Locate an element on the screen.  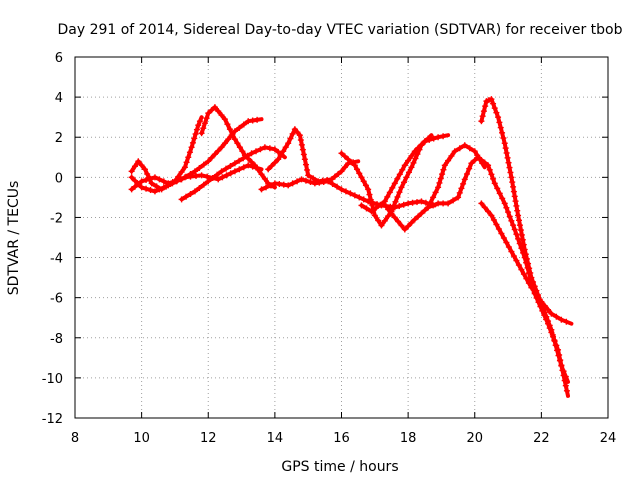
y-tick-label: -2 is located at coordinates (56, 218).